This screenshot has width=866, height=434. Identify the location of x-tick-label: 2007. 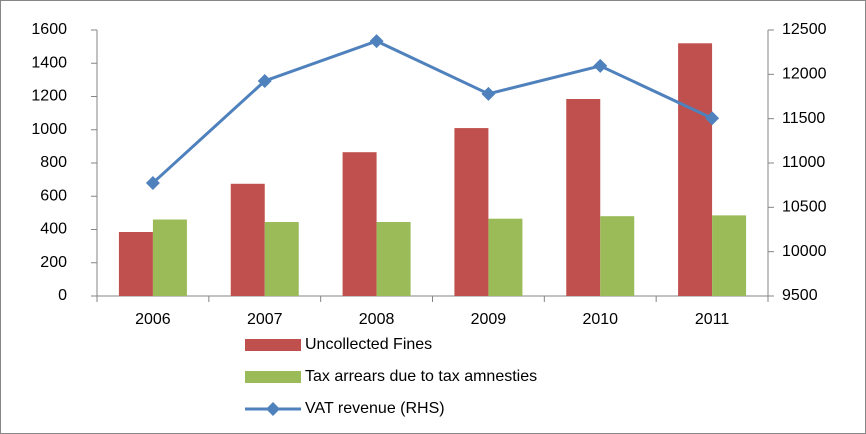
(265, 319).